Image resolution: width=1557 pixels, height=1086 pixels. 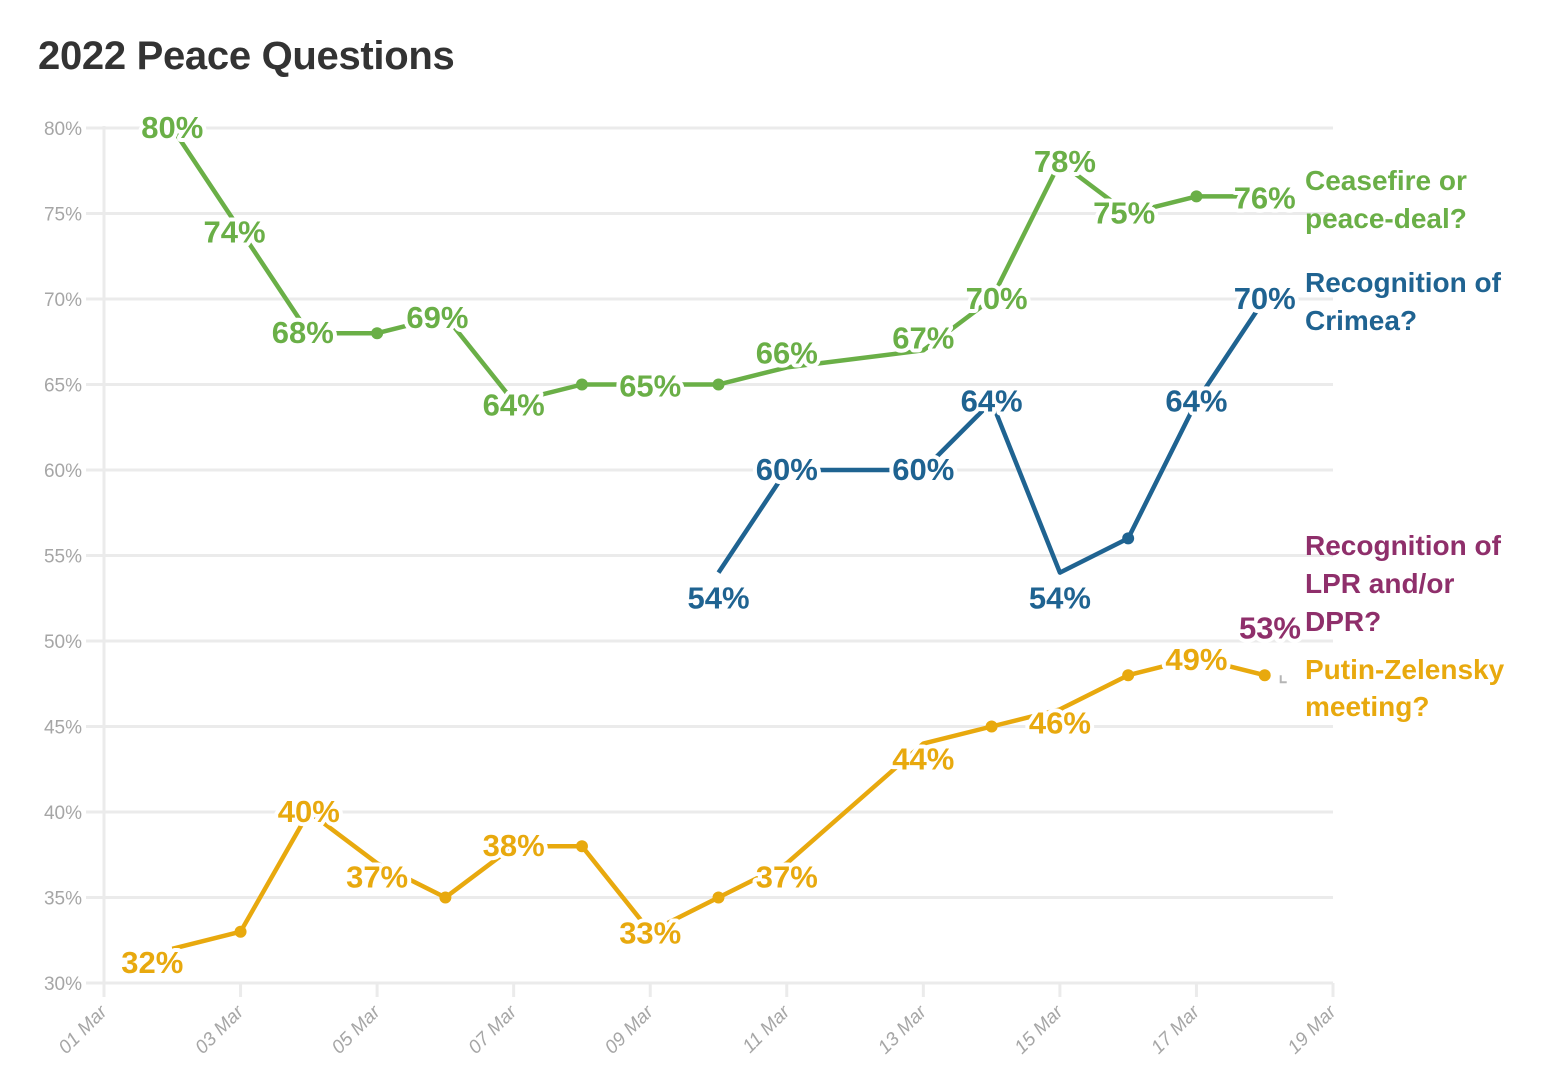 I want to click on series-label: LPR and/or, so click(x=1379, y=583).